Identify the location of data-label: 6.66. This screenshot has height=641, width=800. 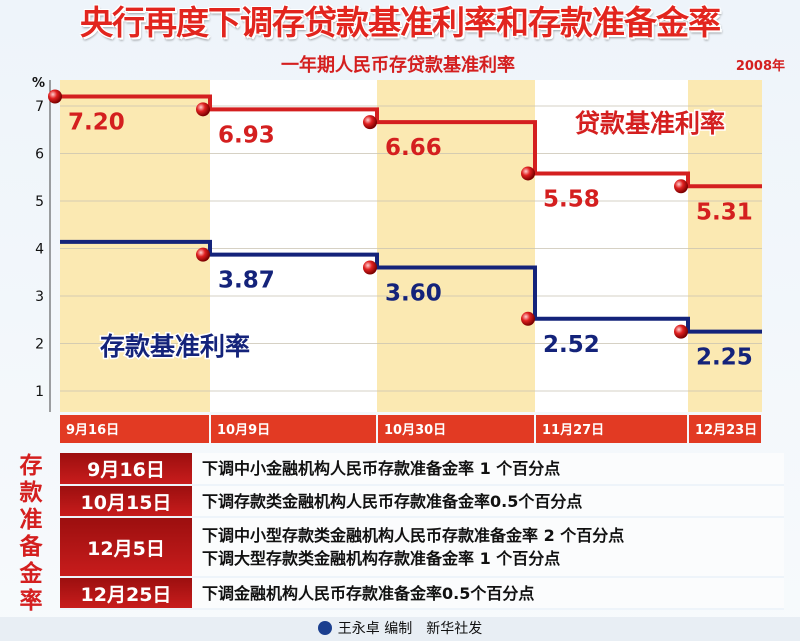
(413, 148).